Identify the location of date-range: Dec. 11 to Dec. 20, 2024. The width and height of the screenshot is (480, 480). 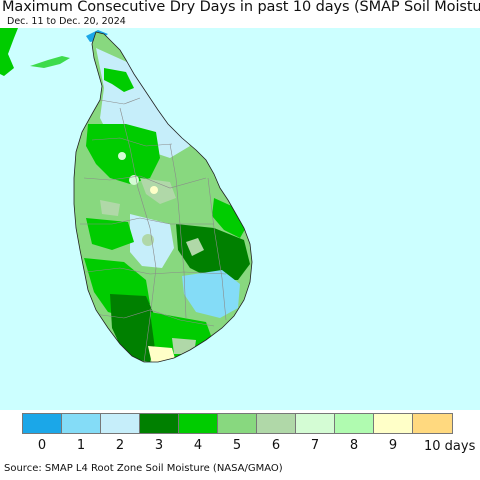
(66, 21).